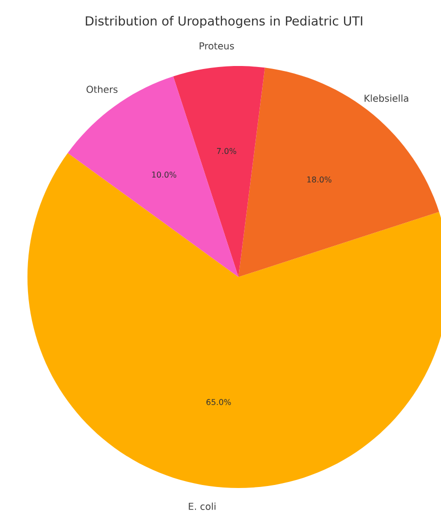  Describe the element at coordinates (386, 98) in the screenshot. I see `slice-label: Klebsiella` at that location.